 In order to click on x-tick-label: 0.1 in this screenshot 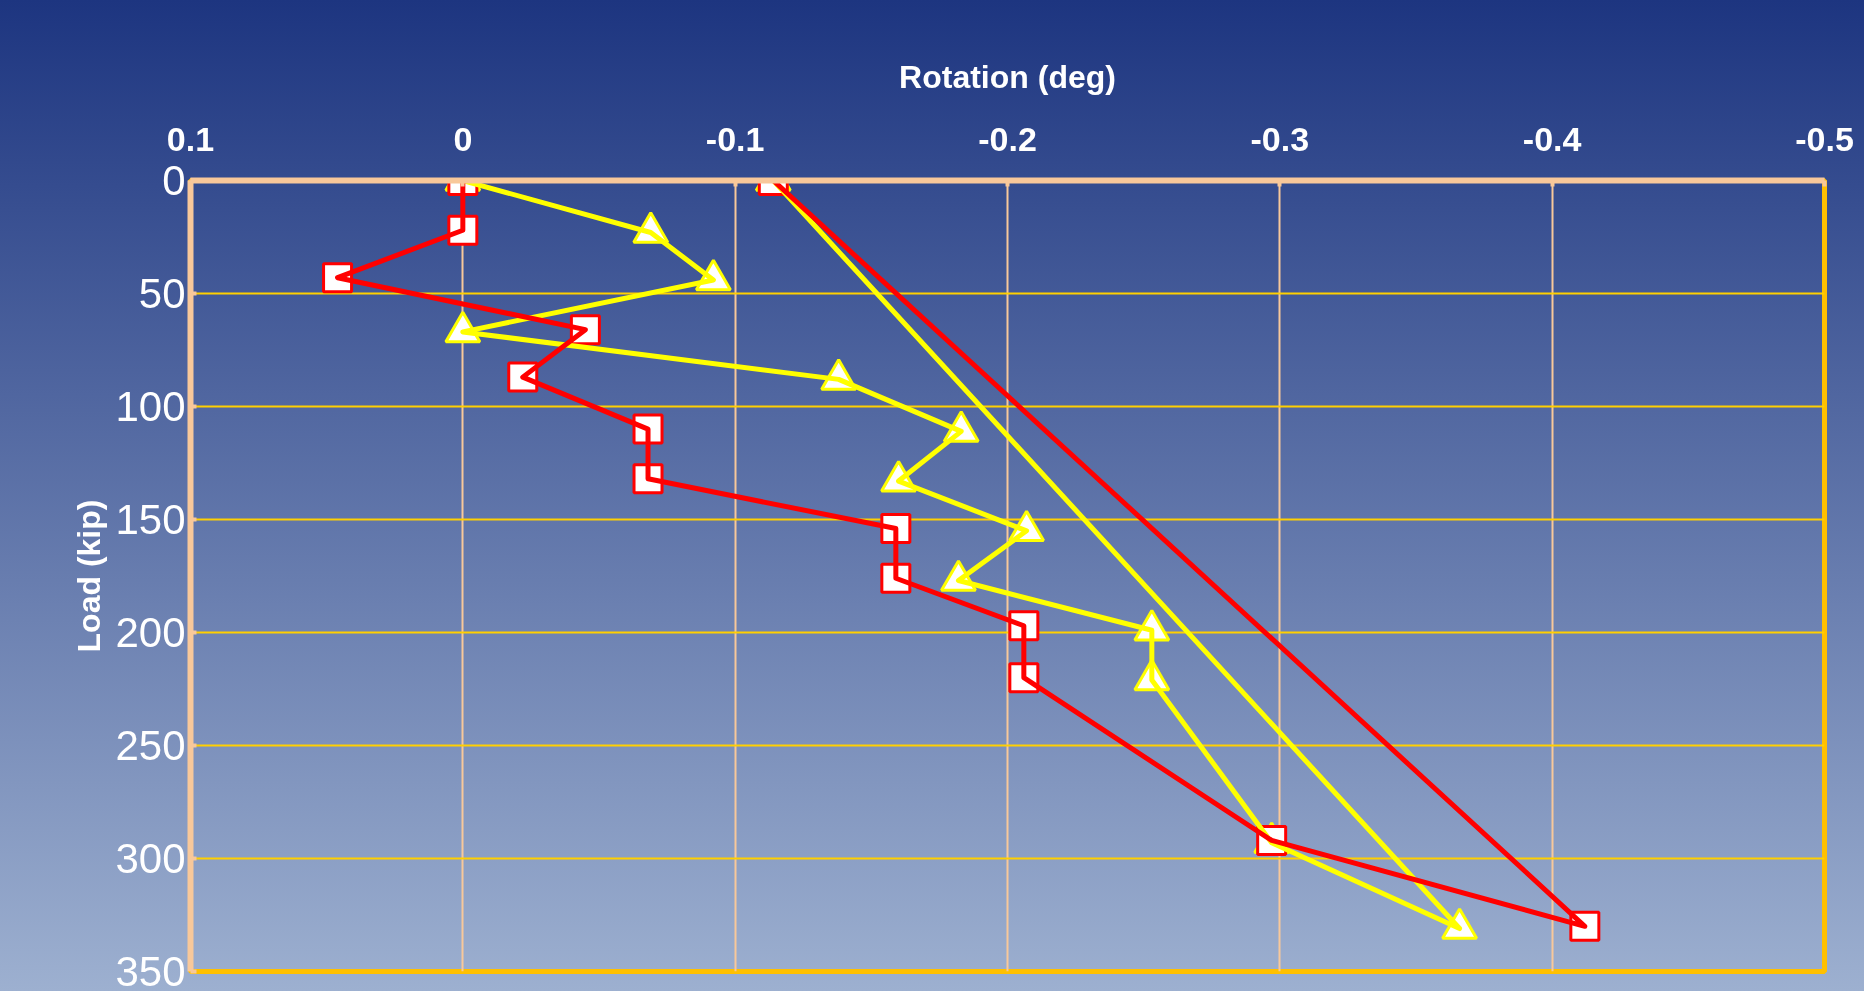, I will do `click(190, 138)`.